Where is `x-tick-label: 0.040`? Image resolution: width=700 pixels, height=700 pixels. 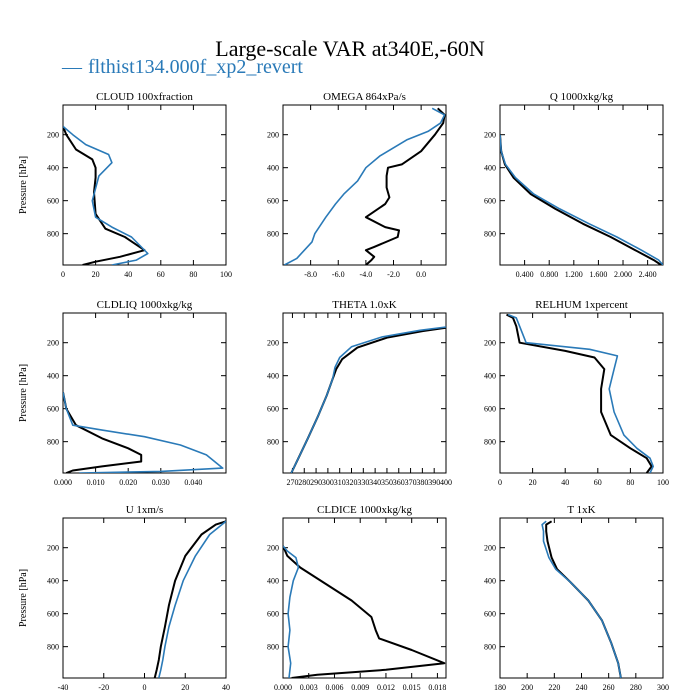
x-tick-label: 0.040 is located at coordinates (193, 482).